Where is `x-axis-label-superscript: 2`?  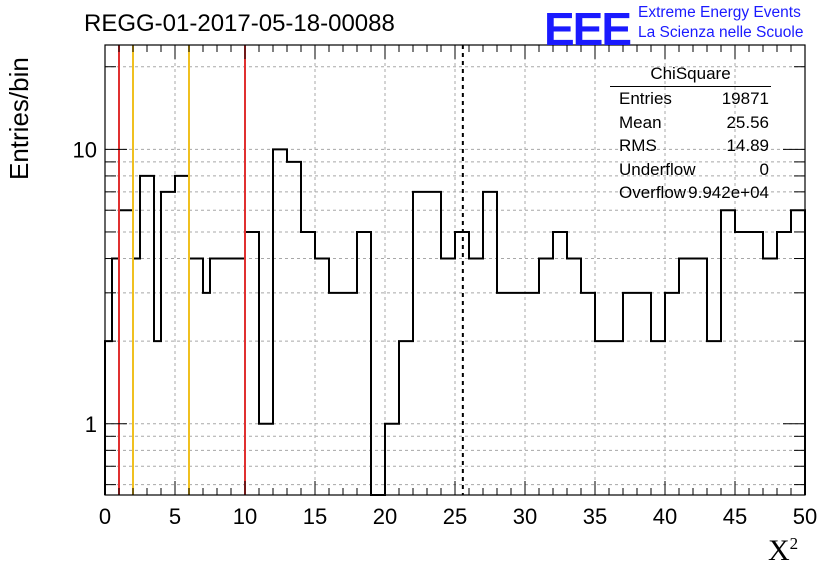
x-axis-label-superscript: 2 is located at coordinates (794, 543).